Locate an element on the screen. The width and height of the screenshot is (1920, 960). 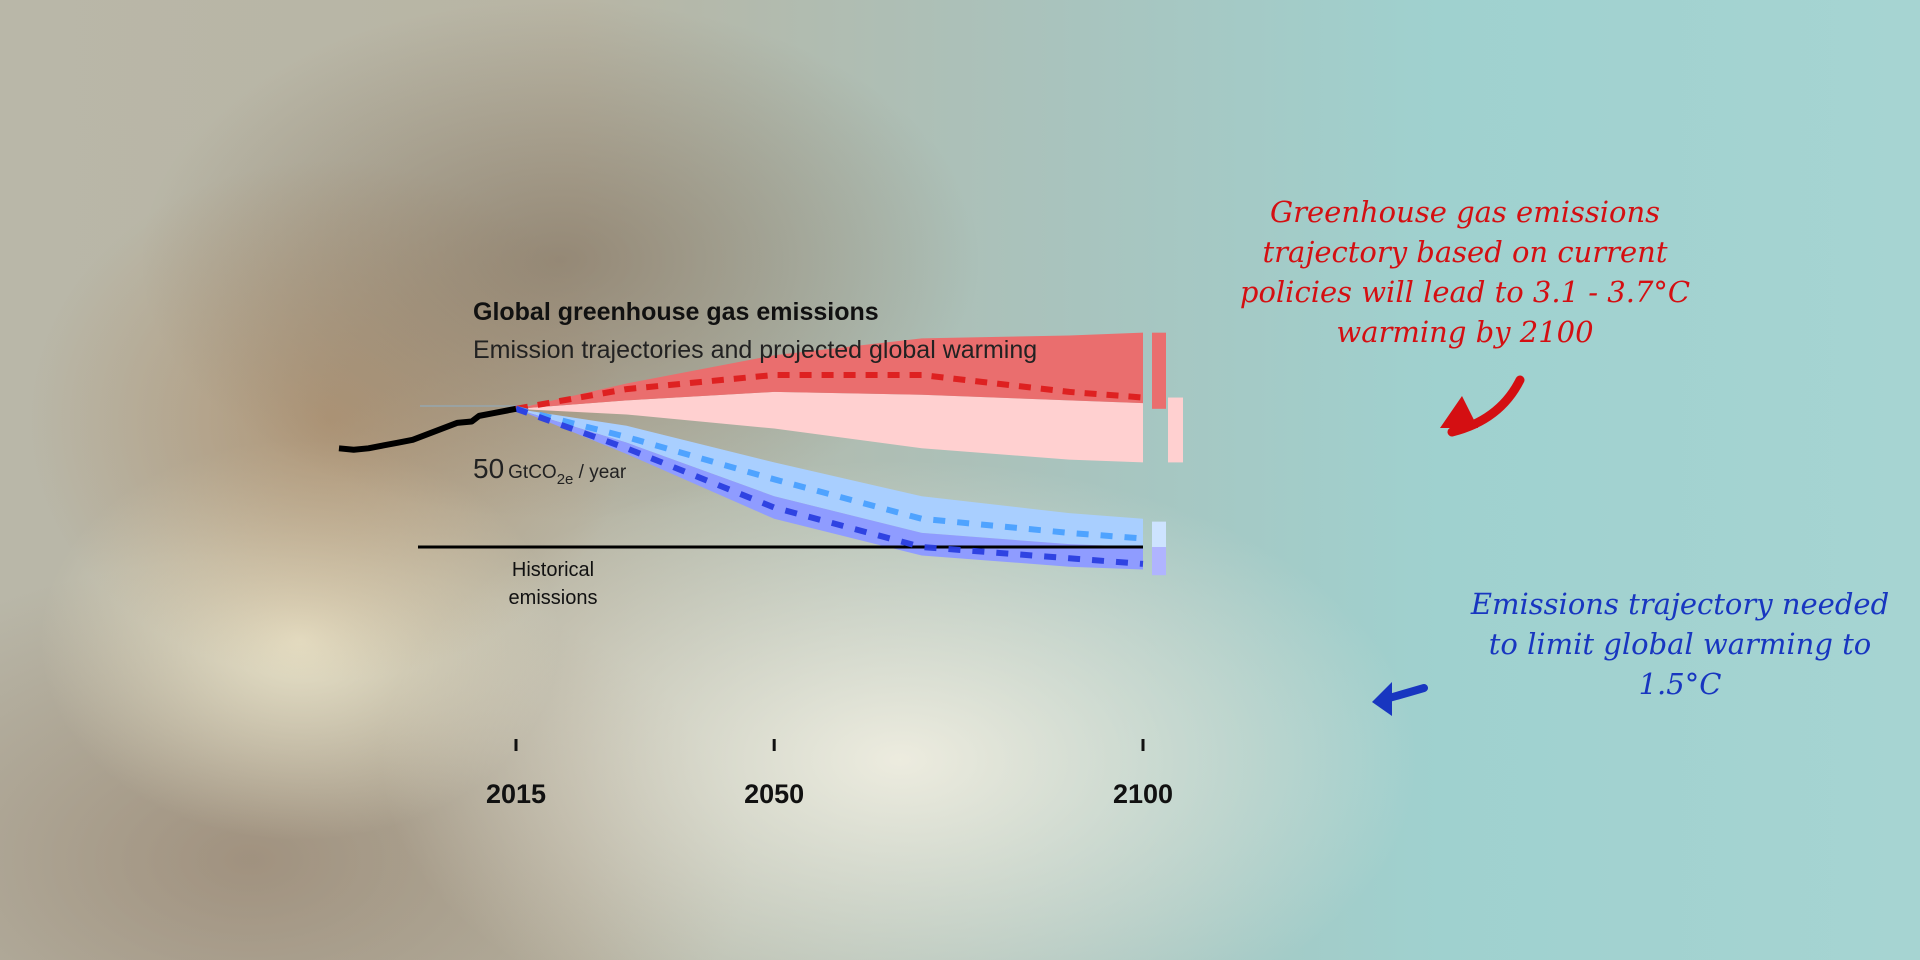
pathway-dark-band is located at coordinates (829, 489).